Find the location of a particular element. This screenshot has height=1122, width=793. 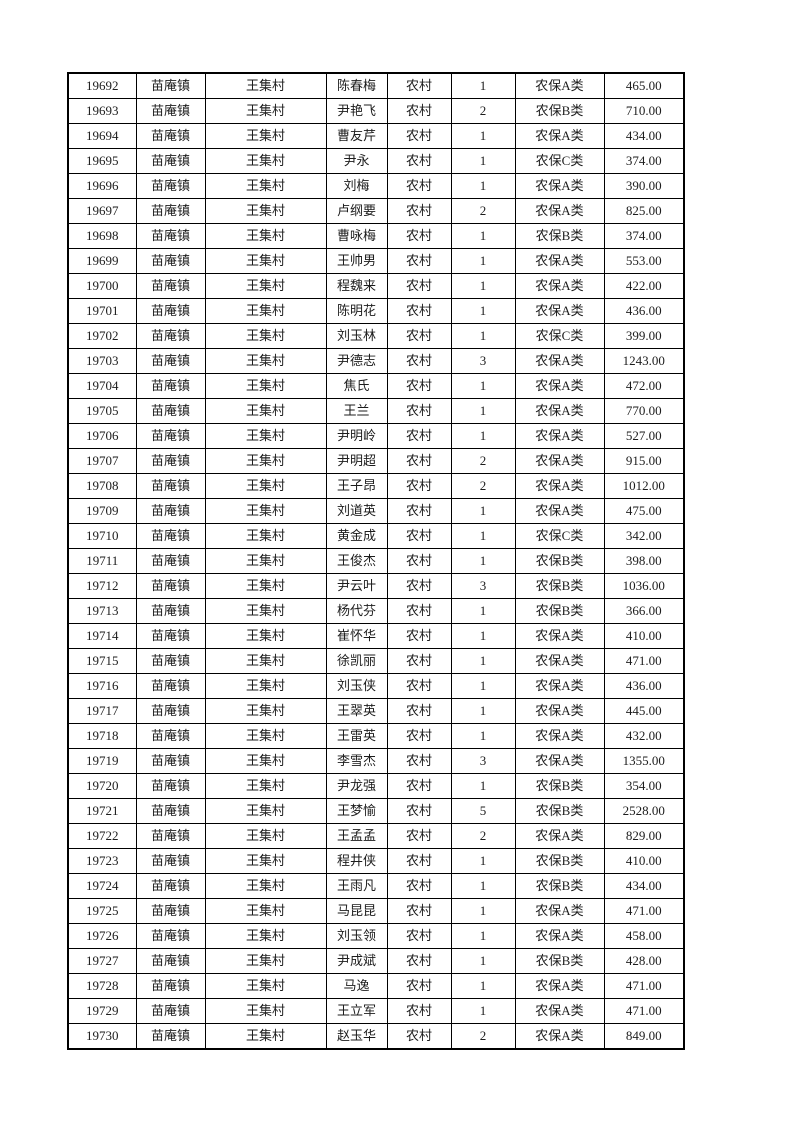

cell-person-name: 焦氏 is located at coordinates (356, 386).